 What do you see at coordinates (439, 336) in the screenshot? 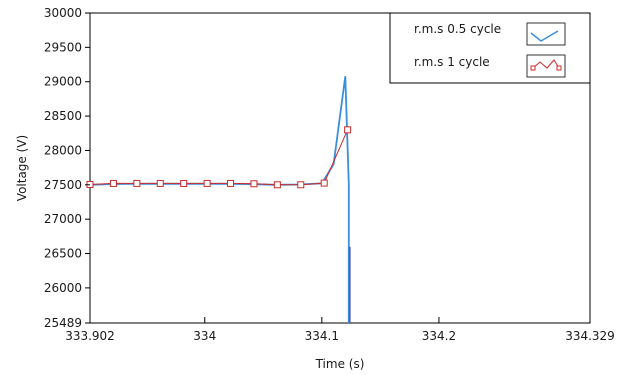
I see `x-tick-label-3: 334.2` at bounding box center [439, 336].